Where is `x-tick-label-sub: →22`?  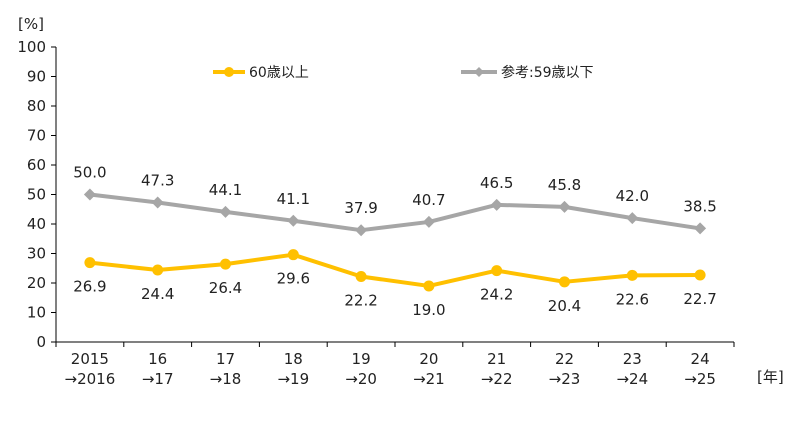
x-tick-label-sub: →22 is located at coordinates (497, 379).